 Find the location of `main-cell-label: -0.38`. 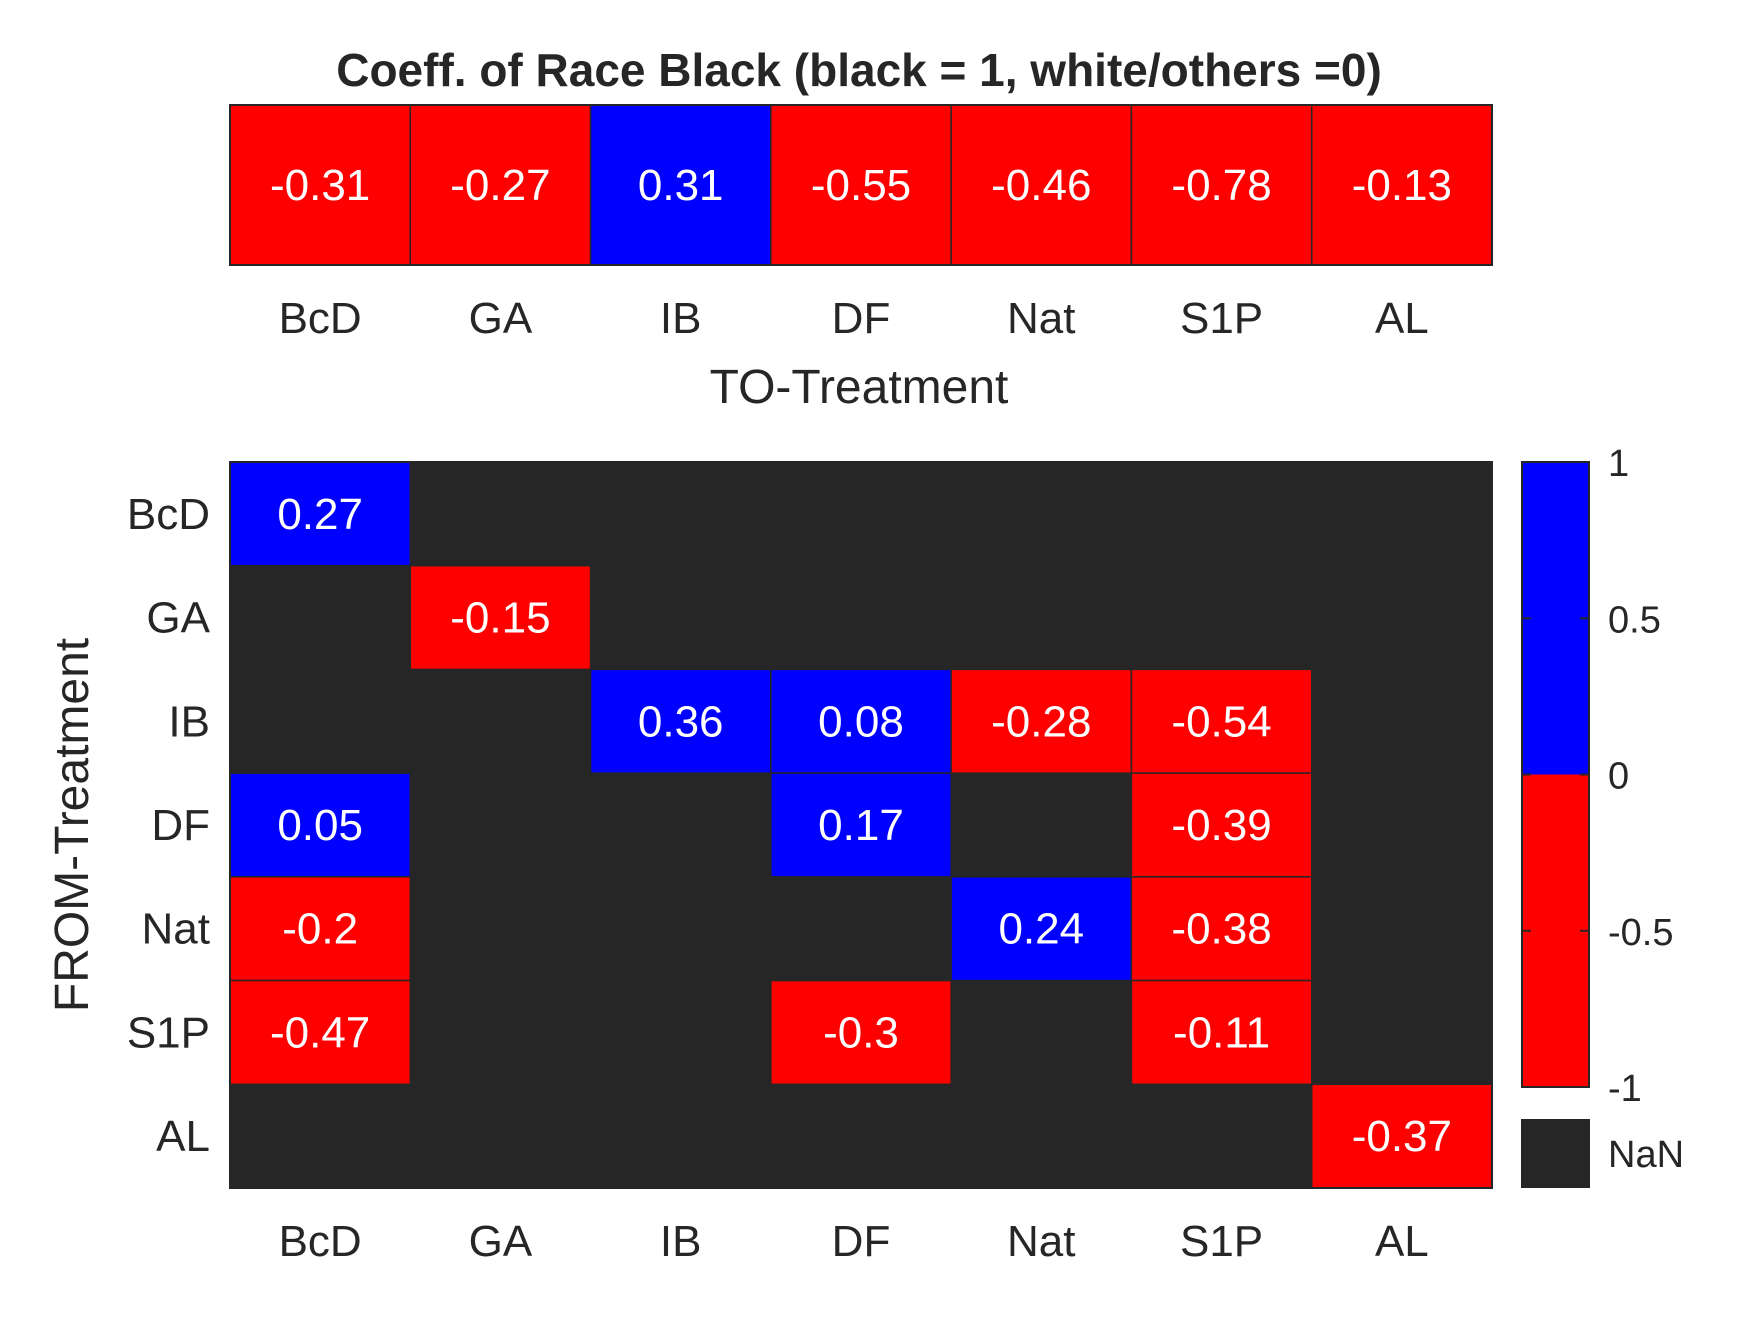

main-cell-label: -0.38 is located at coordinates (1221, 929).